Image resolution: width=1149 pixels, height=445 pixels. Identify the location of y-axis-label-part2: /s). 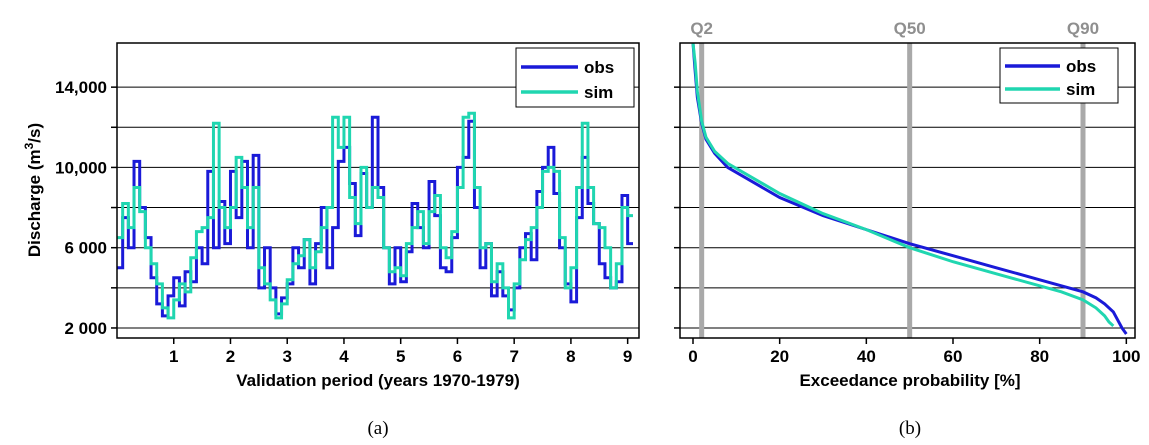
(34, 133).